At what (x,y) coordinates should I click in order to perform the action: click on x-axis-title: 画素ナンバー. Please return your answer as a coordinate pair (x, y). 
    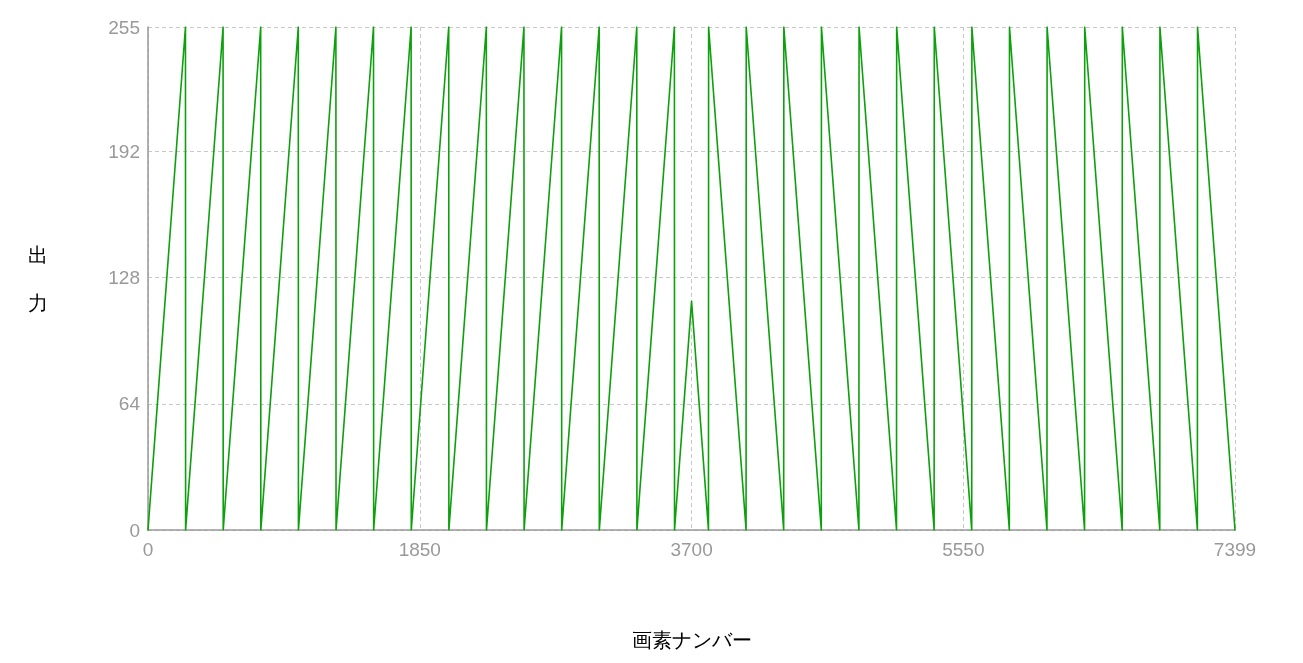
    Looking at the image, I should click on (691, 640).